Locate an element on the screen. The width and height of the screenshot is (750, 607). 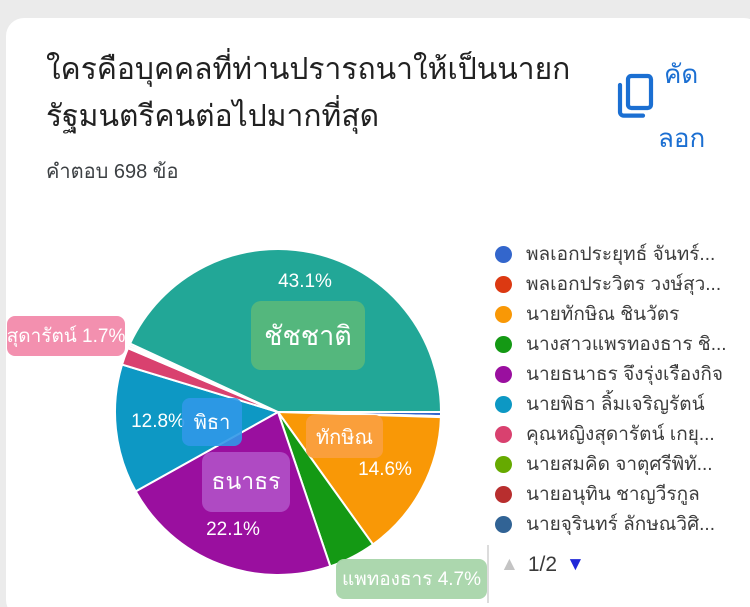
legend-dot-somkid is located at coordinates (503, 464).